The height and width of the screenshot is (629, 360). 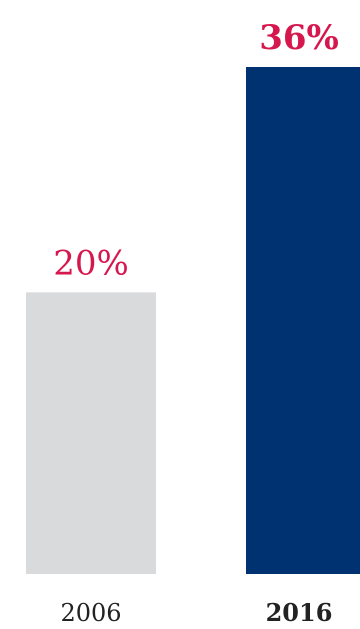 What do you see at coordinates (299, 38) in the screenshot?
I see `value-label-2016: 36%` at bounding box center [299, 38].